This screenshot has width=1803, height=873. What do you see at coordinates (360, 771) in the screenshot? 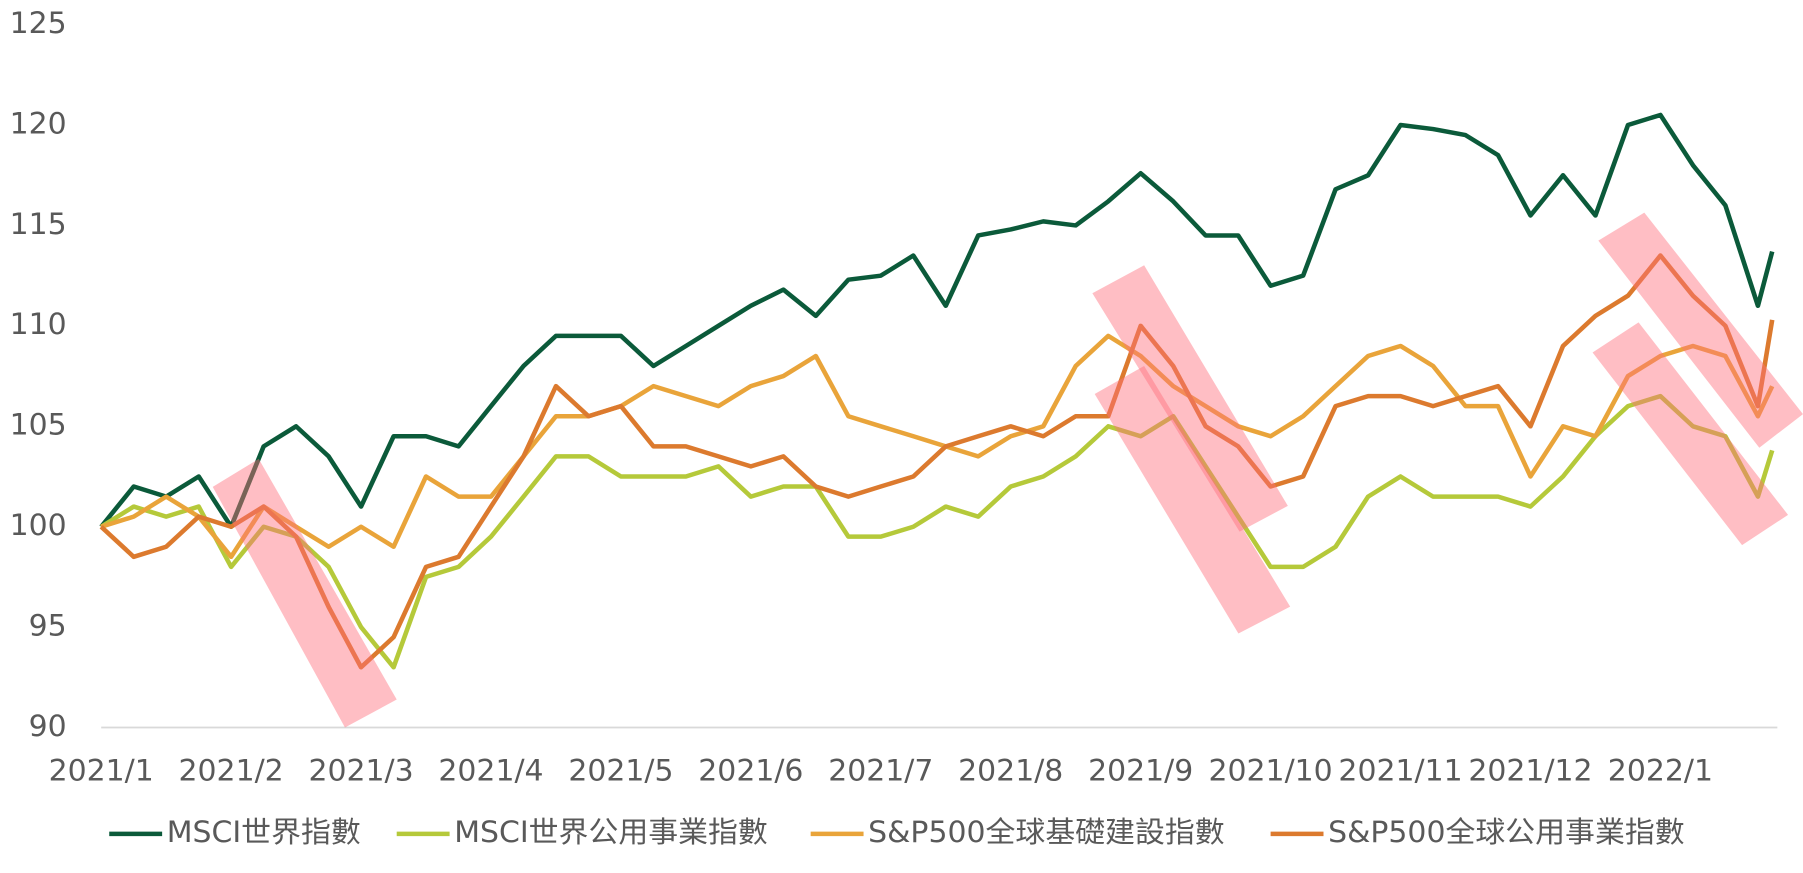
I see `x-tick-label: 2021/3` at bounding box center [360, 771].